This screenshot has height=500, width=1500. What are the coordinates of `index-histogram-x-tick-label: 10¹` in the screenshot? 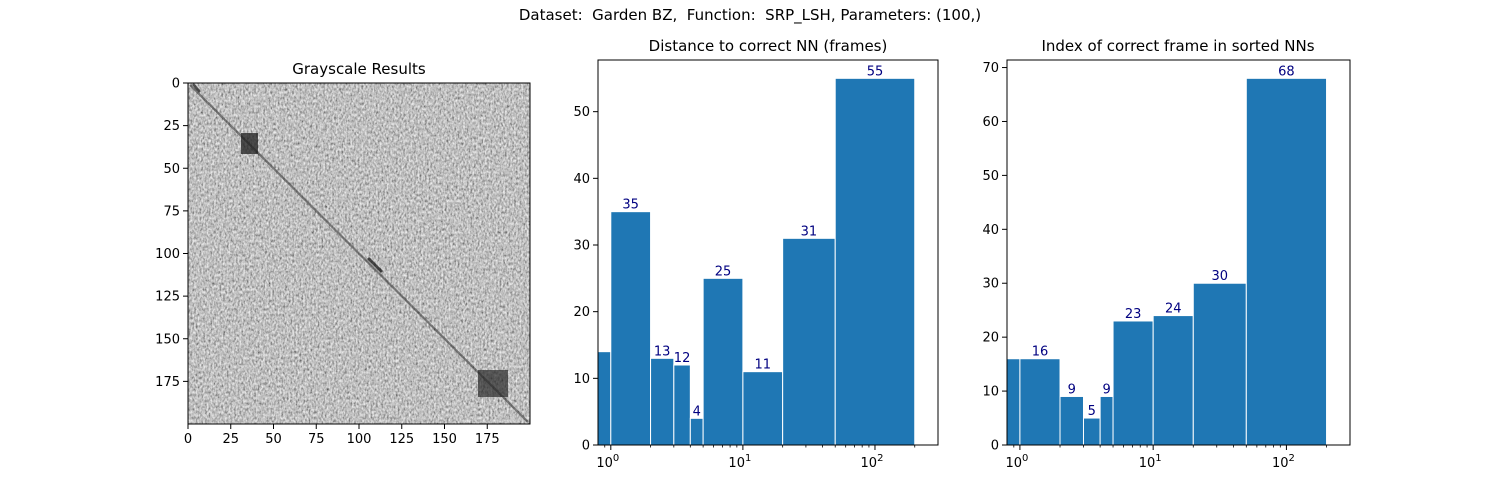 It's located at (1150, 462).